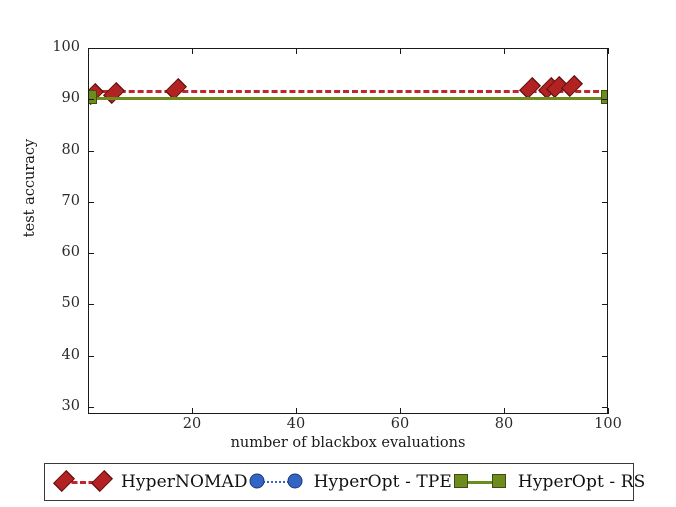 The width and height of the screenshot is (676, 507). I want to click on y-tick-label: 80, so click(70, 149).